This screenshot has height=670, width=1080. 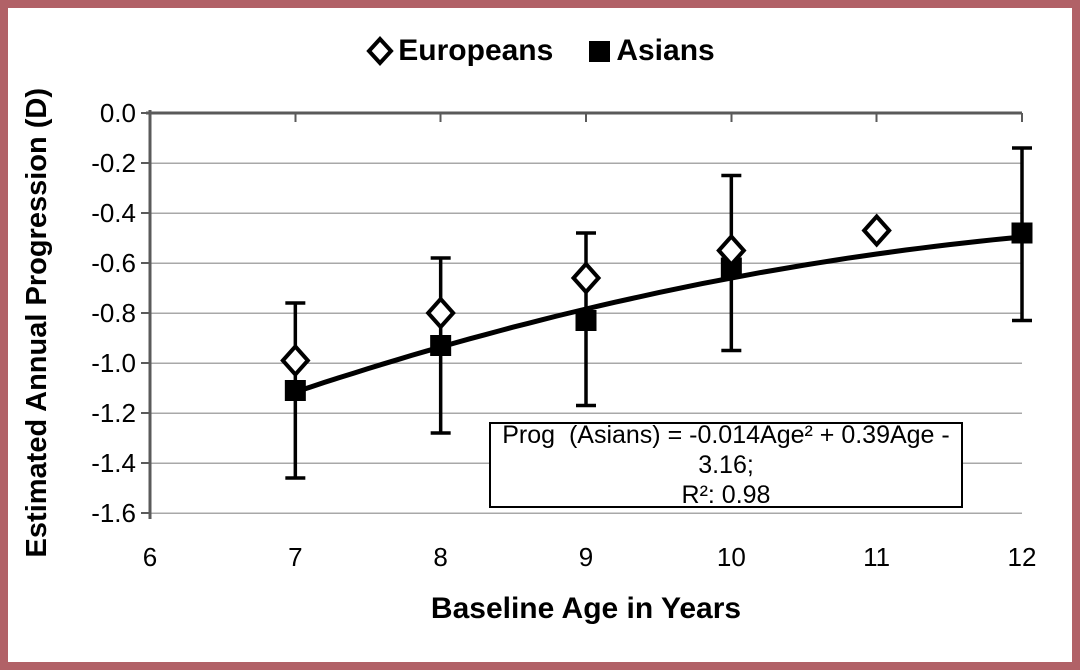 I want to click on y-tick-label: -0.2, so click(x=113, y=163).